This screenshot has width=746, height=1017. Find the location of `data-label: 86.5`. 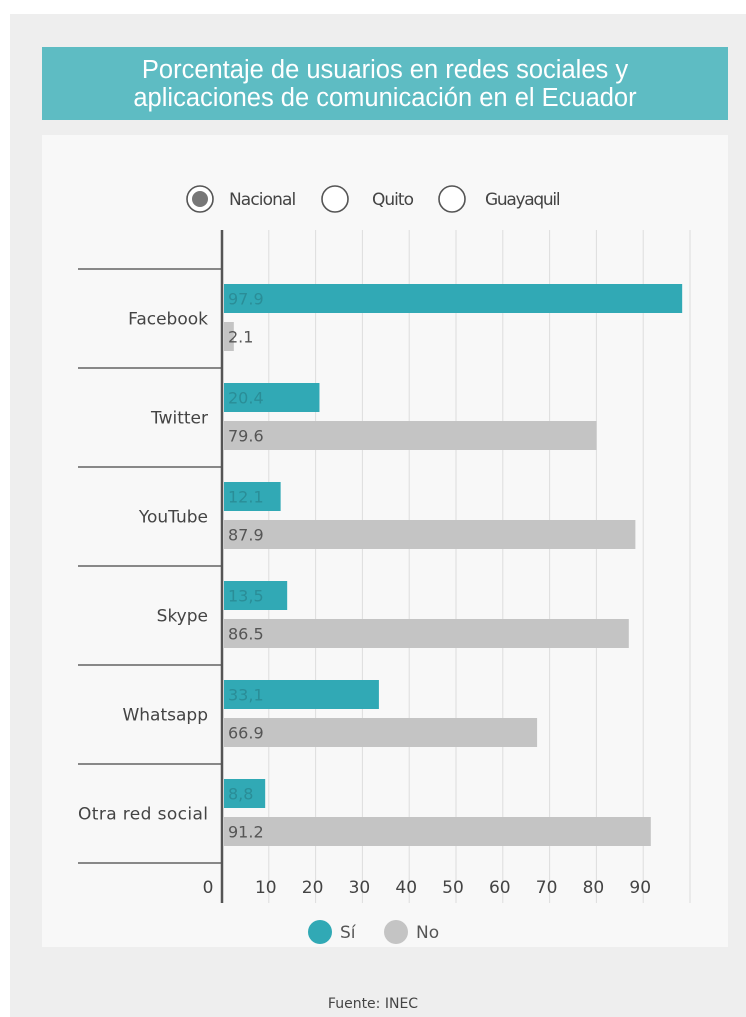

data-label: 86.5 is located at coordinates (246, 634).